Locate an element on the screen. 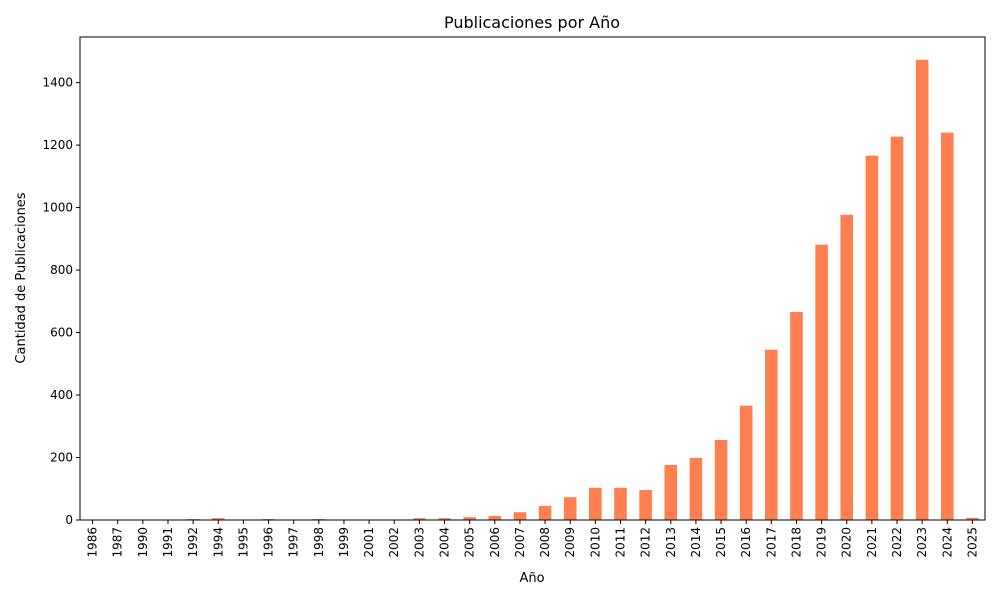 Image resolution: width=1000 pixels, height=600 pixels. y-ticks-group: 0 200 400 600 800 1000 1200 1400 is located at coordinates (61, 301).